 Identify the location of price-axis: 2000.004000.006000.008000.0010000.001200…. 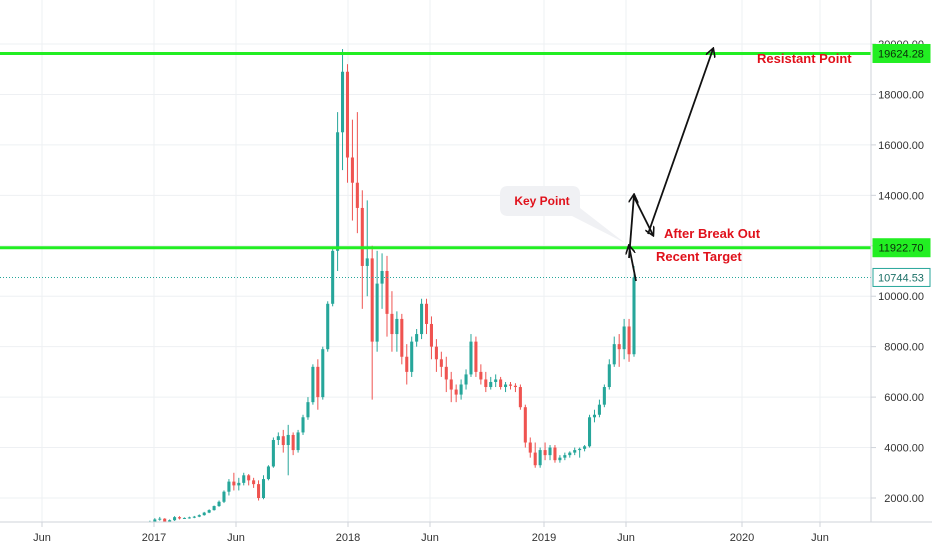
(901, 261).